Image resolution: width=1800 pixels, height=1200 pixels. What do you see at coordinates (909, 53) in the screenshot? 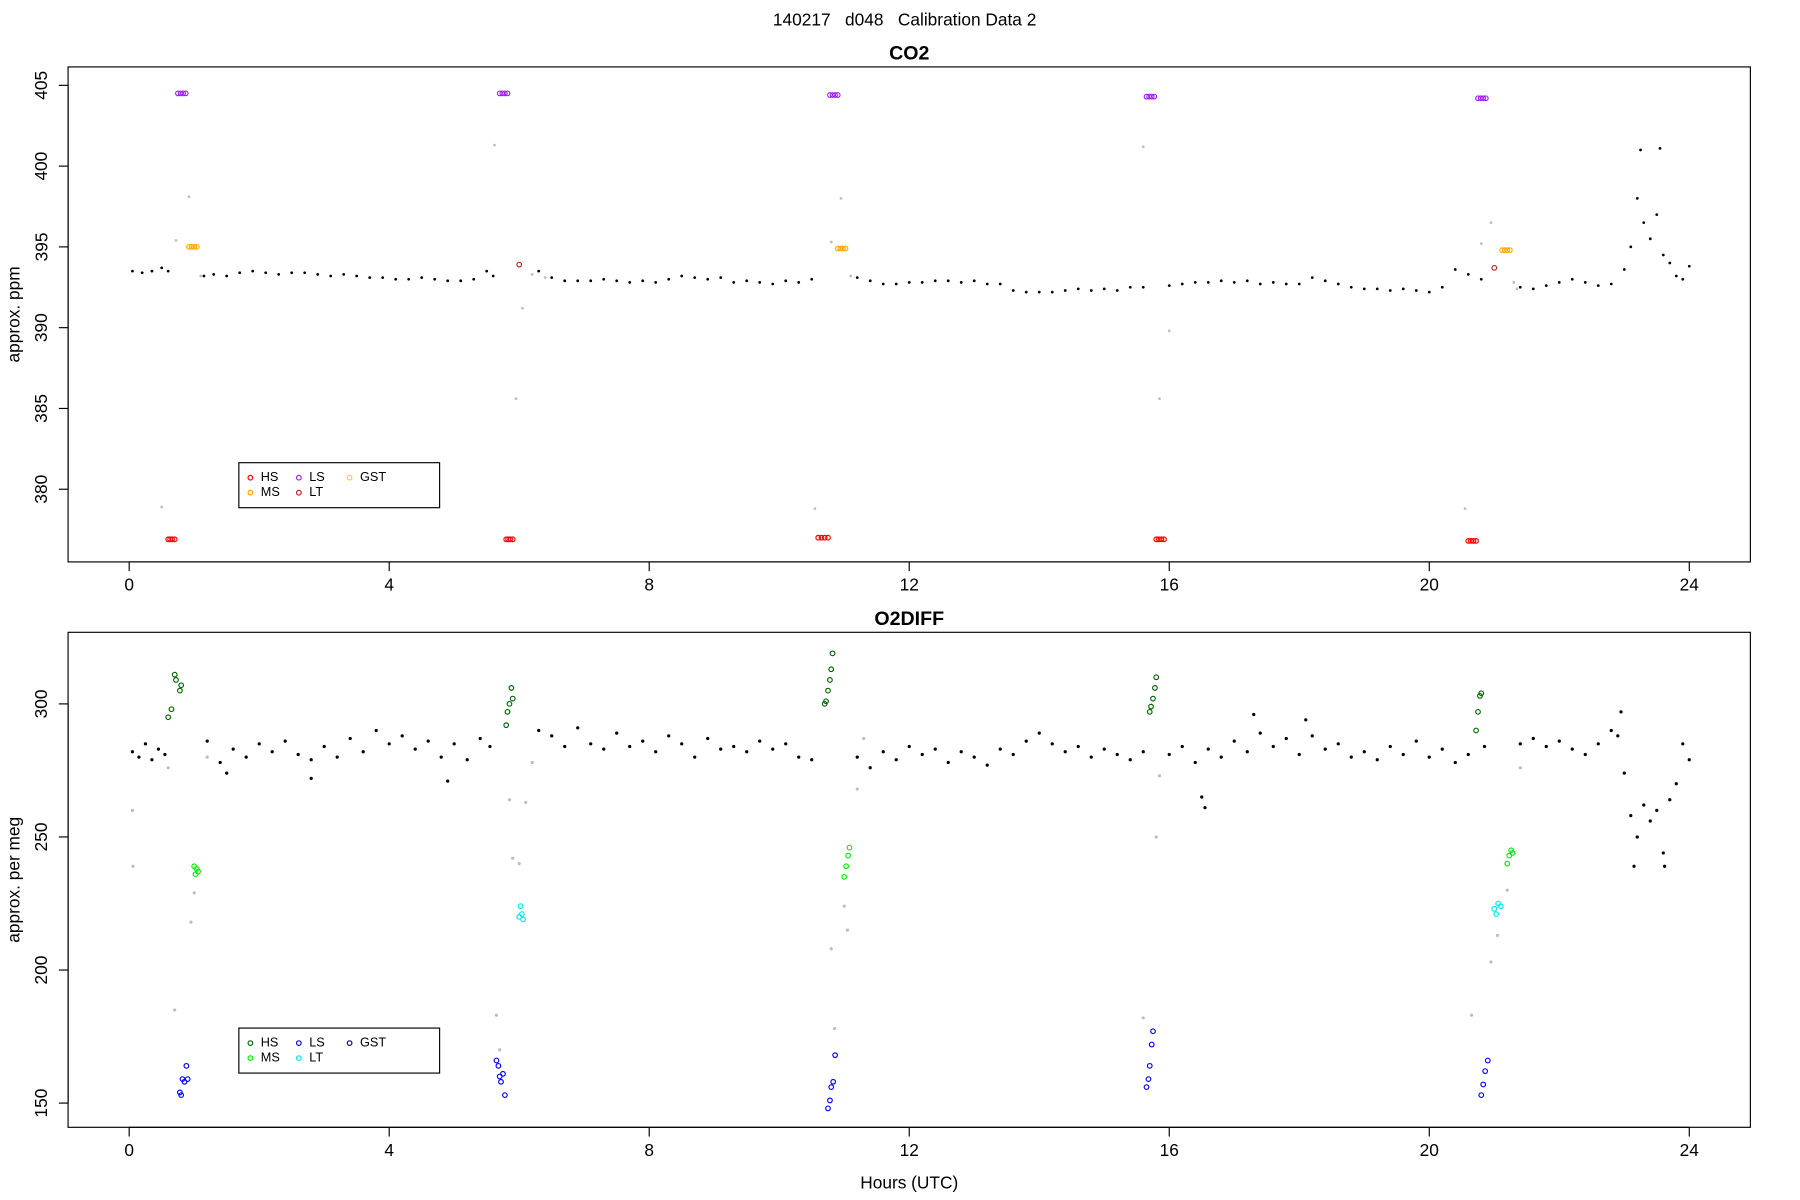
I see `panel-title: CO2` at bounding box center [909, 53].